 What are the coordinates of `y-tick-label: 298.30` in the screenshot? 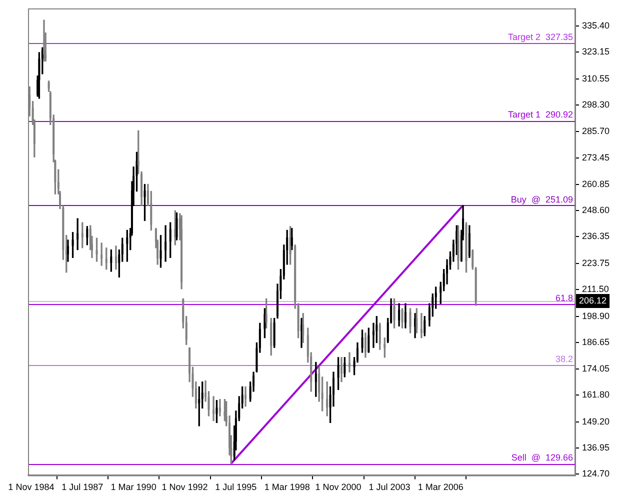 It's located at (596, 104).